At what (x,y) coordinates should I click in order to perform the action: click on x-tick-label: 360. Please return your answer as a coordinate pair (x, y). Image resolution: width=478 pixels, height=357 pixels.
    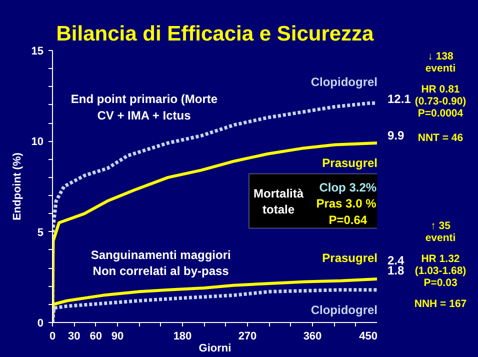
    Looking at the image, I should click on (312, 336).